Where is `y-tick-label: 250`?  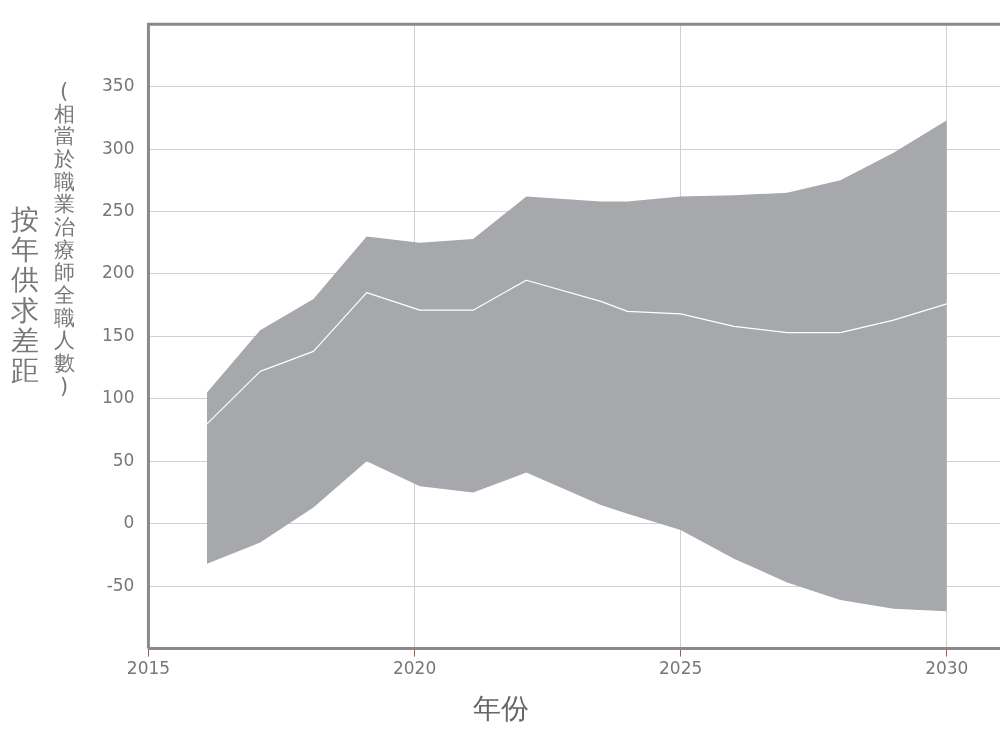
y-tick-label: 250 is located at coordinates (118, 209).